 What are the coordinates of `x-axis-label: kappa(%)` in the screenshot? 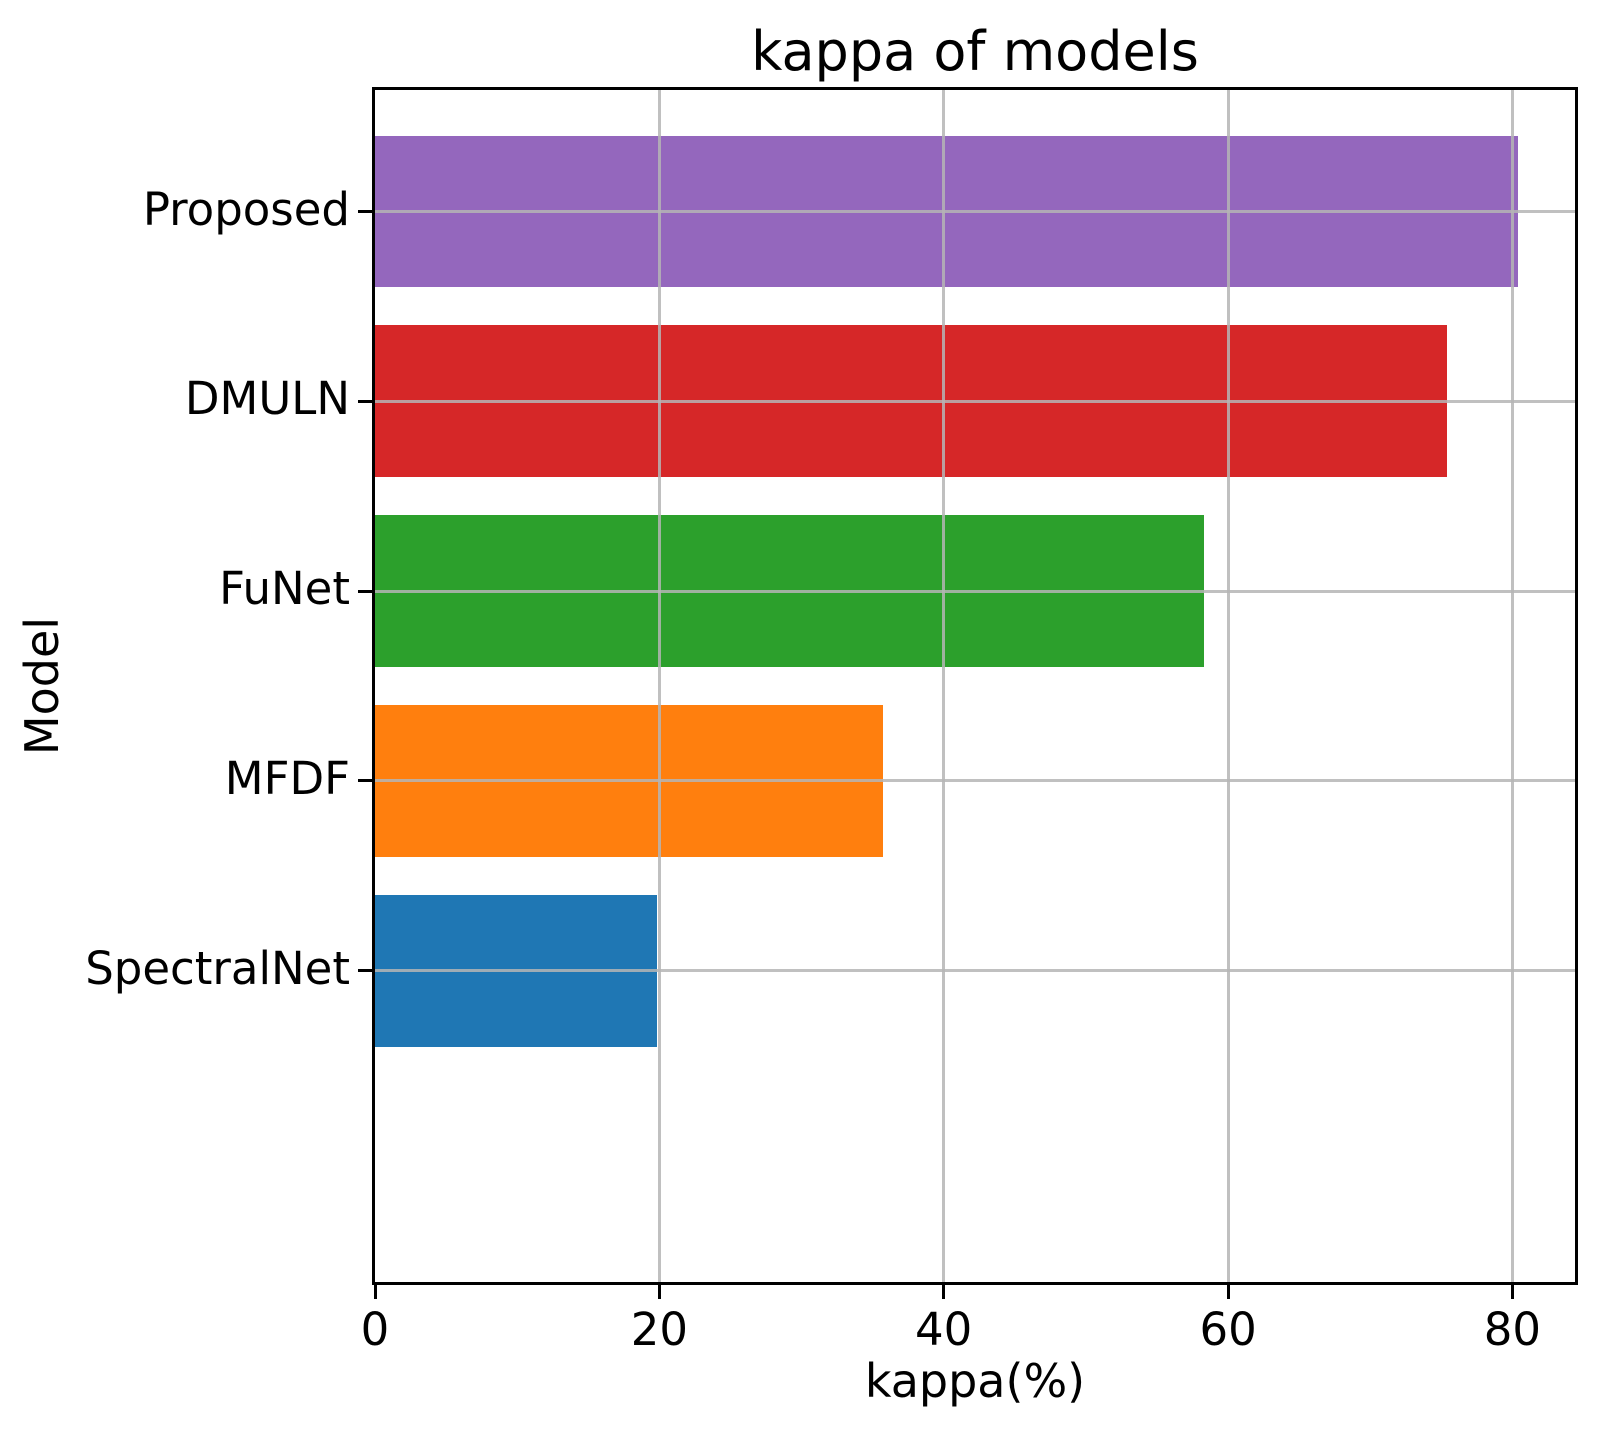 It's located at (975, 1381).